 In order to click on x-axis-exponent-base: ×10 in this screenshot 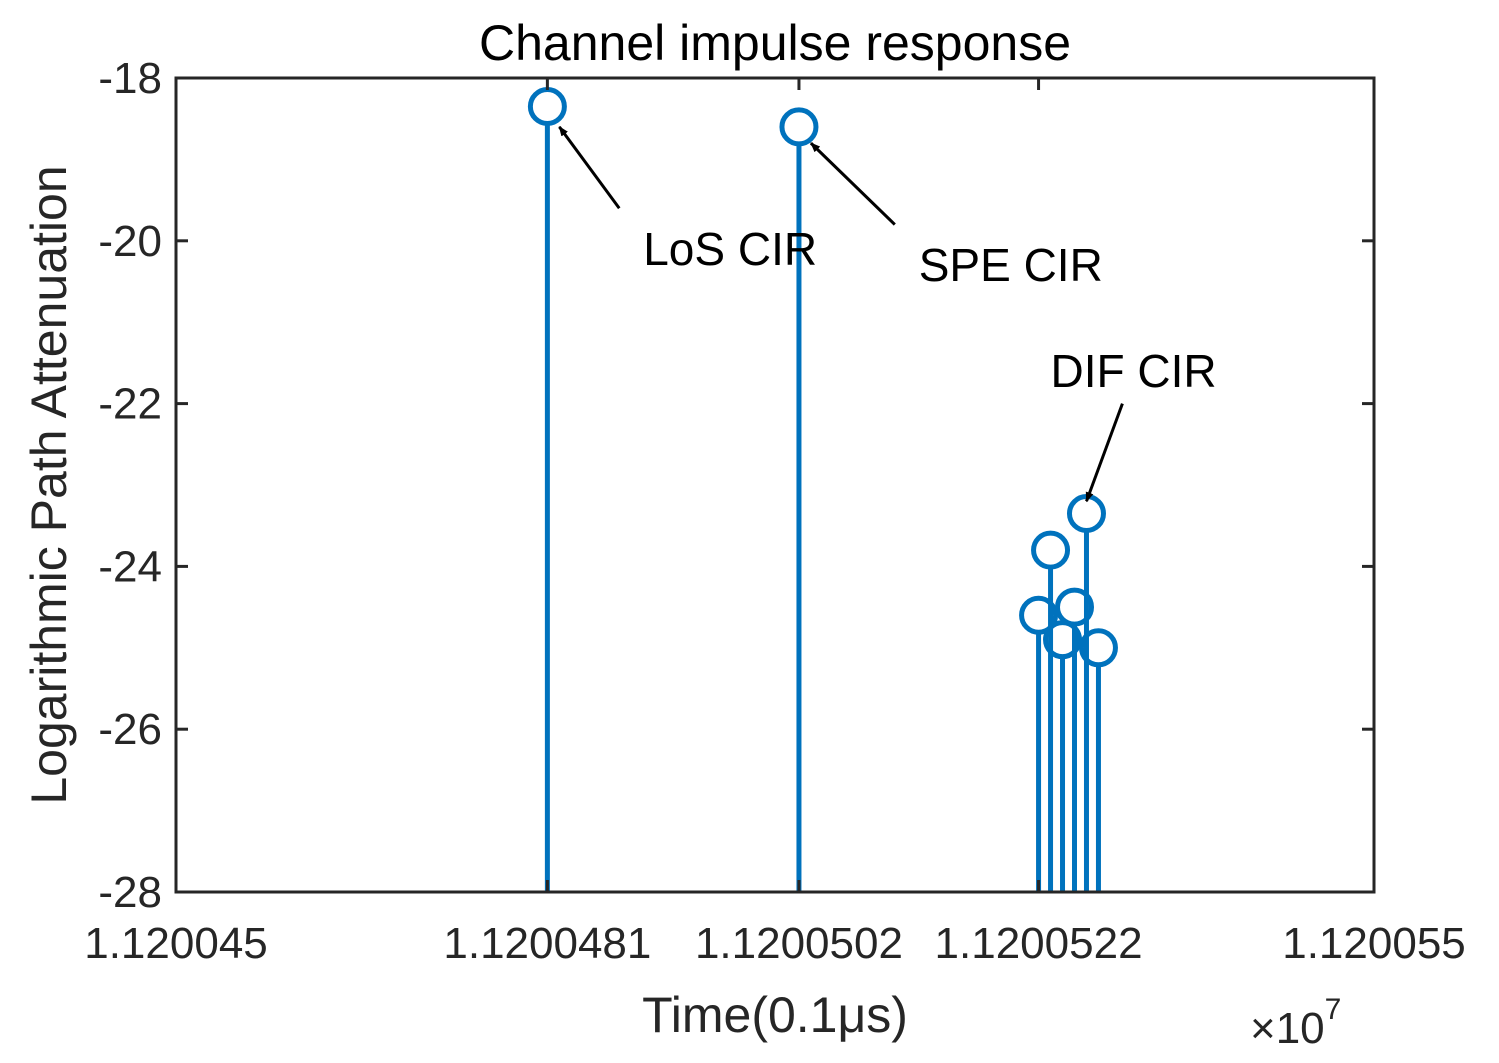, I will do `click(1287, 1028)`.